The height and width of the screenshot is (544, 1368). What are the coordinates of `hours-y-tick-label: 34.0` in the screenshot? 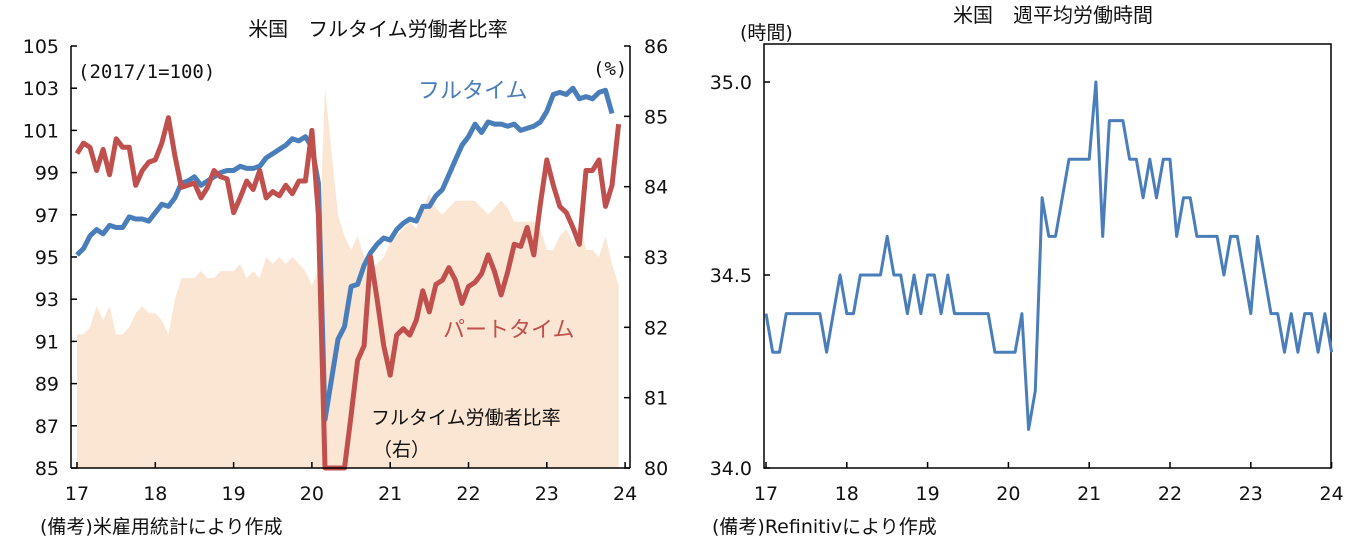 It's located at (731, 469).